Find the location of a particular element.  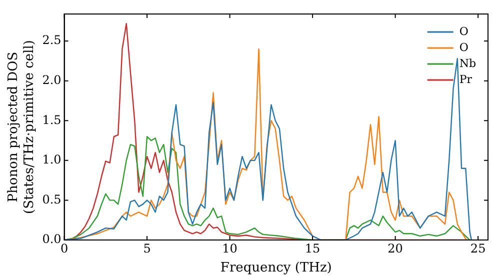

x-tick-label: 15 is located at coordinates (312, 248).